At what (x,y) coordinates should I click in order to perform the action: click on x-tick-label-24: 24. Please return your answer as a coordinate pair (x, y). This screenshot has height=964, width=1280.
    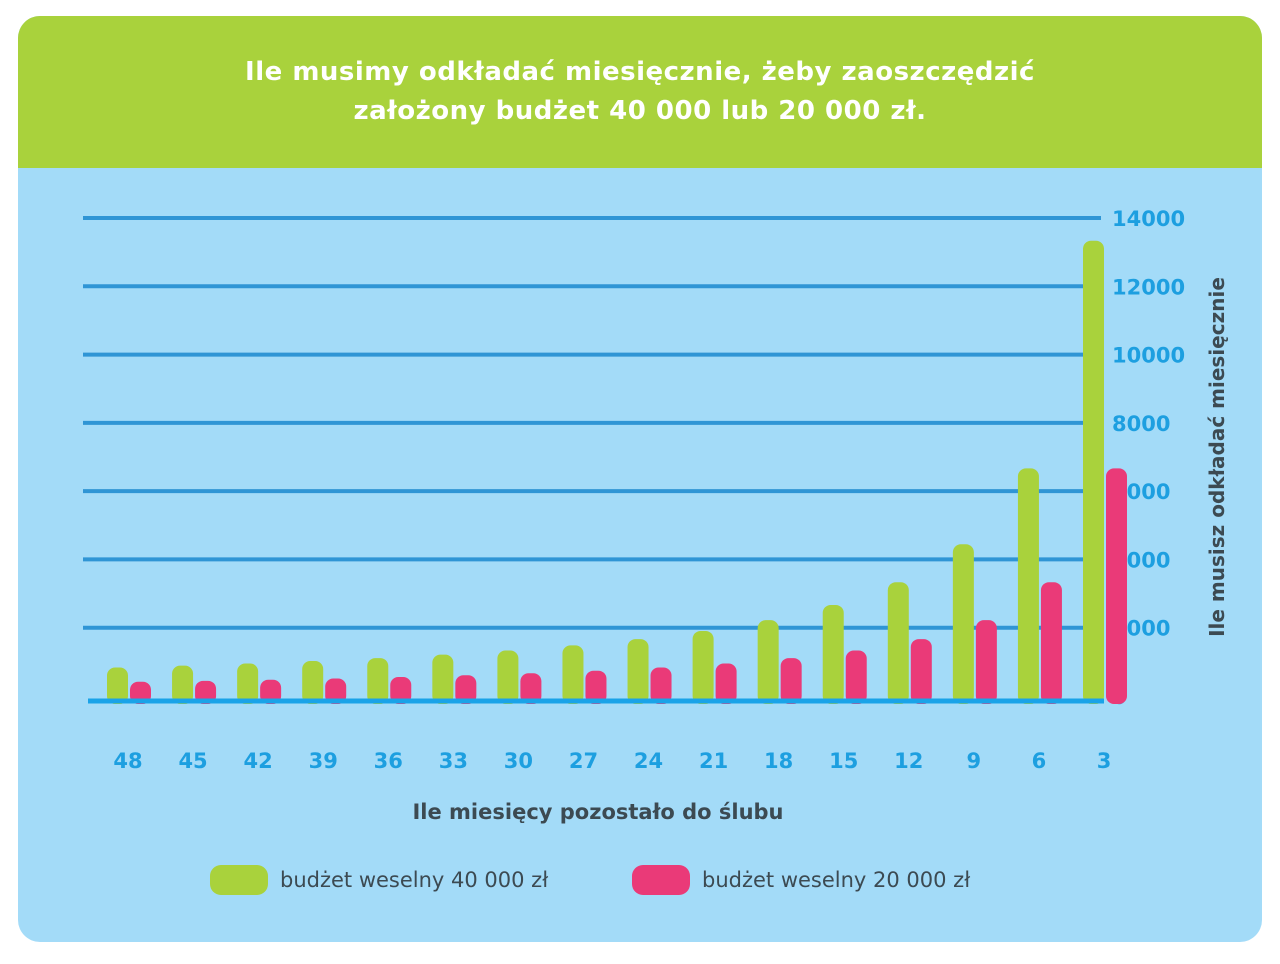
    Looking at the image, I should click on (648, 761).